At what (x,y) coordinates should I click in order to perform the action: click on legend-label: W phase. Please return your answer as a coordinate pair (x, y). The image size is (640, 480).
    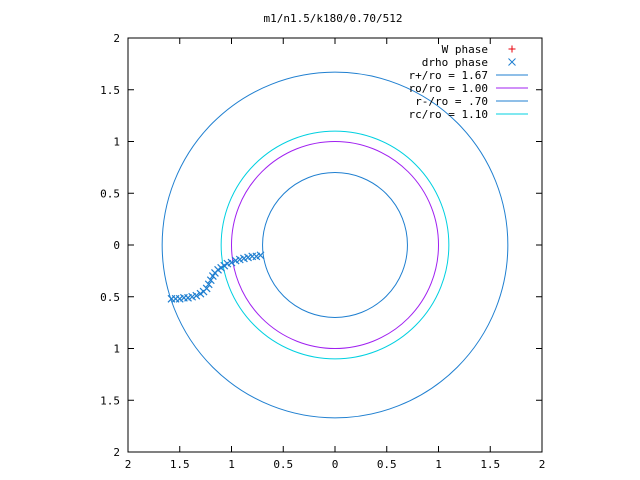
    Looking at the image, I should click on (465, 49).